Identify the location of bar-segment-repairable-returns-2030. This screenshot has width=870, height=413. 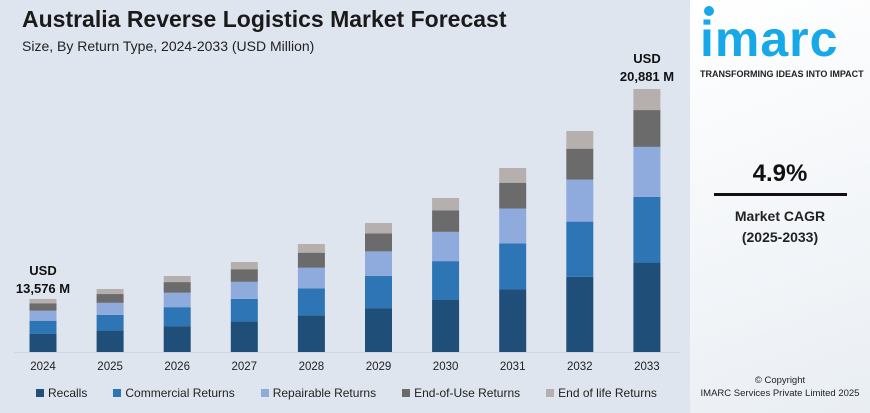
(446, 246).